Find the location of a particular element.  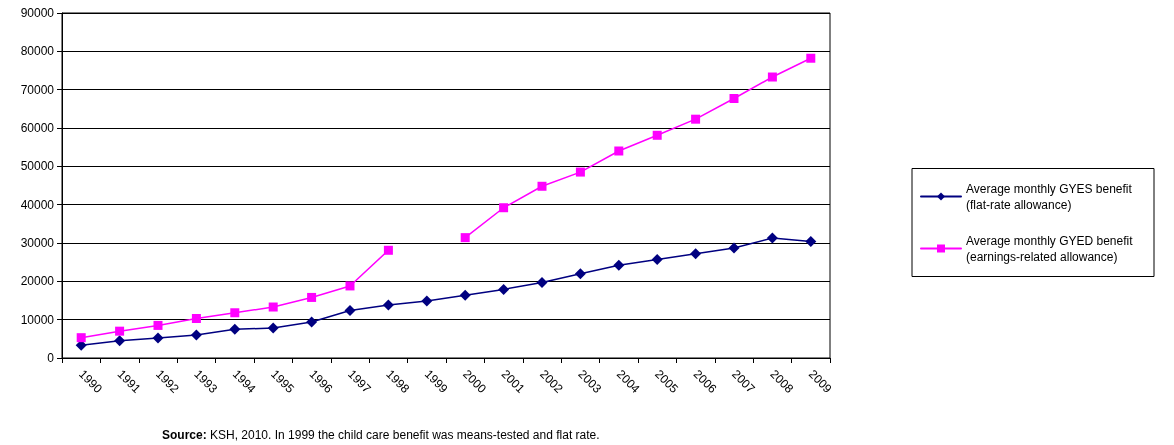

y-tick-label: 40000 is located at coordinates (37, 204).